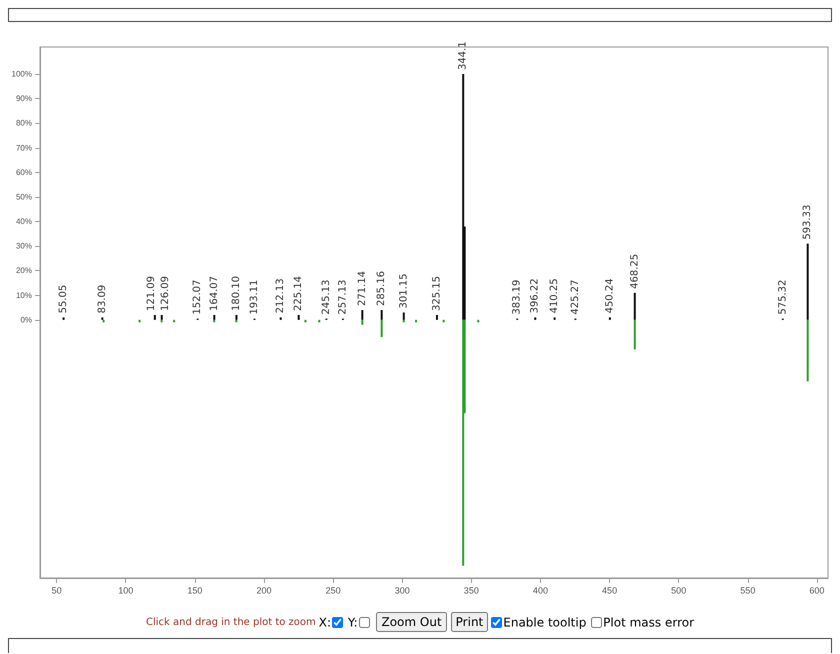 The image size is (840, 654). I want to click on text: Y:, so click(353, 623).